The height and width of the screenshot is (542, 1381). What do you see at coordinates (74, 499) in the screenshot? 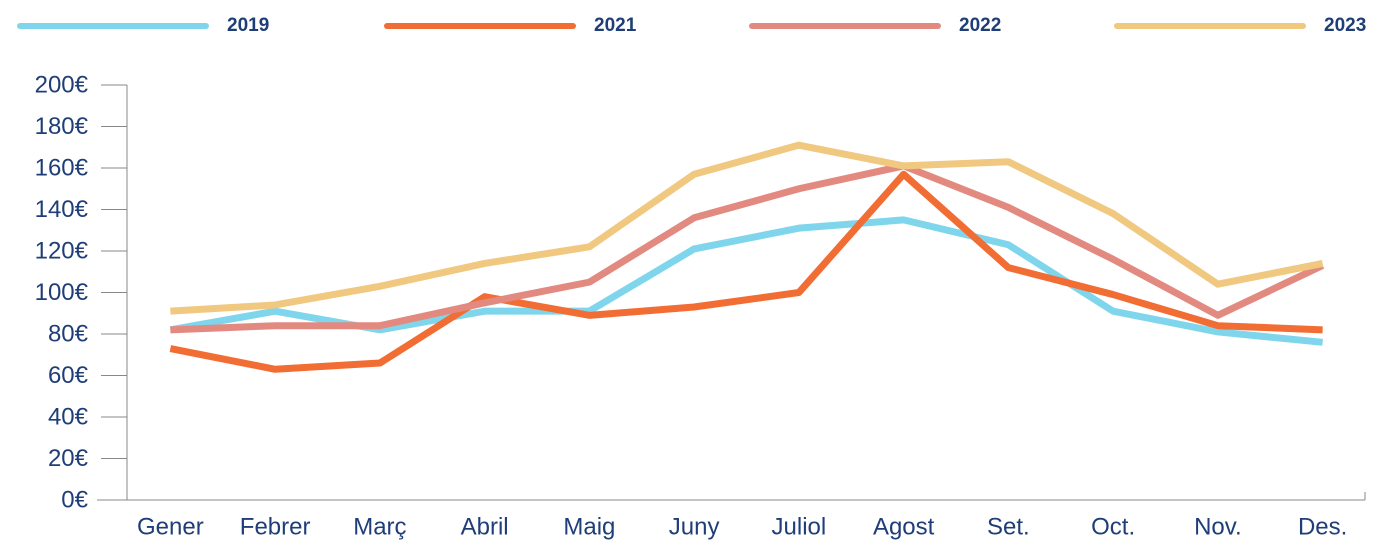
I see `y-tick-label: 0€` at bounding box center [74, 499].